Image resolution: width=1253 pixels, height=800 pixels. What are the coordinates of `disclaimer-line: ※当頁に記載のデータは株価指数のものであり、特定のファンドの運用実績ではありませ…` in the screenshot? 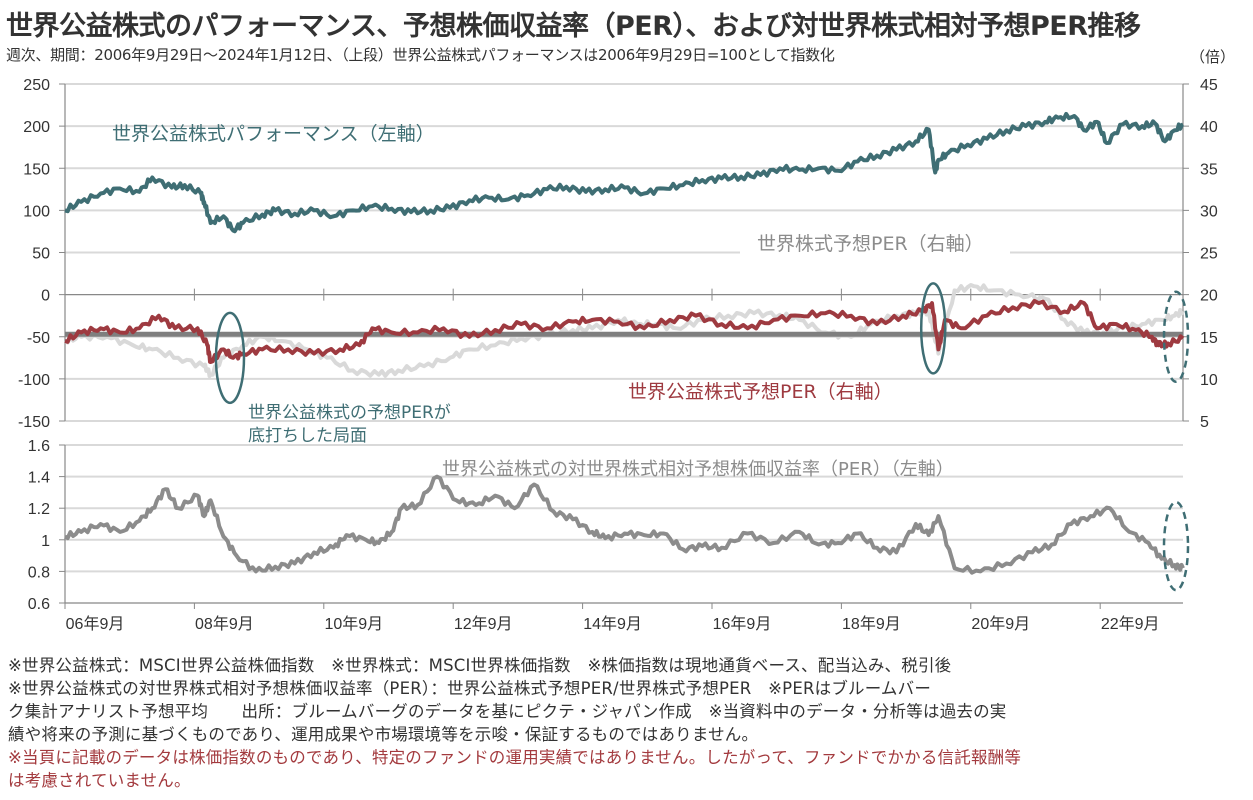 It's located at (515, 757).